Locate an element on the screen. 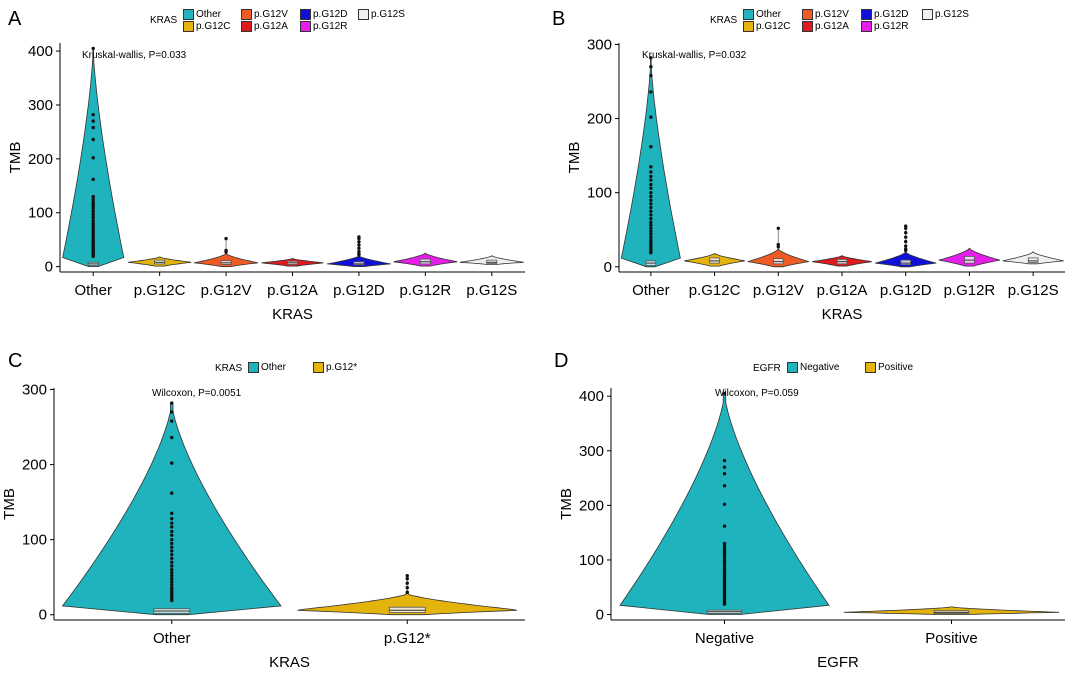 This screenshot has width=1080, height=681. legend-item-p-g12v: p.G12V is located at coordinates (825, 14).